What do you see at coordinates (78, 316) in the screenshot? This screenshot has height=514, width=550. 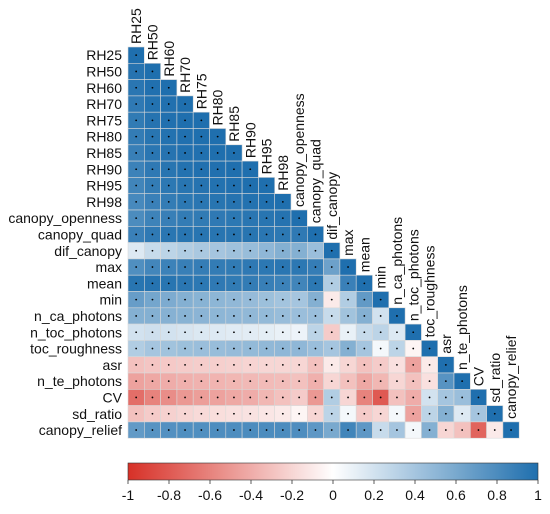 I see `row-label: n_ca_photons` at bounding box center [78, 316].